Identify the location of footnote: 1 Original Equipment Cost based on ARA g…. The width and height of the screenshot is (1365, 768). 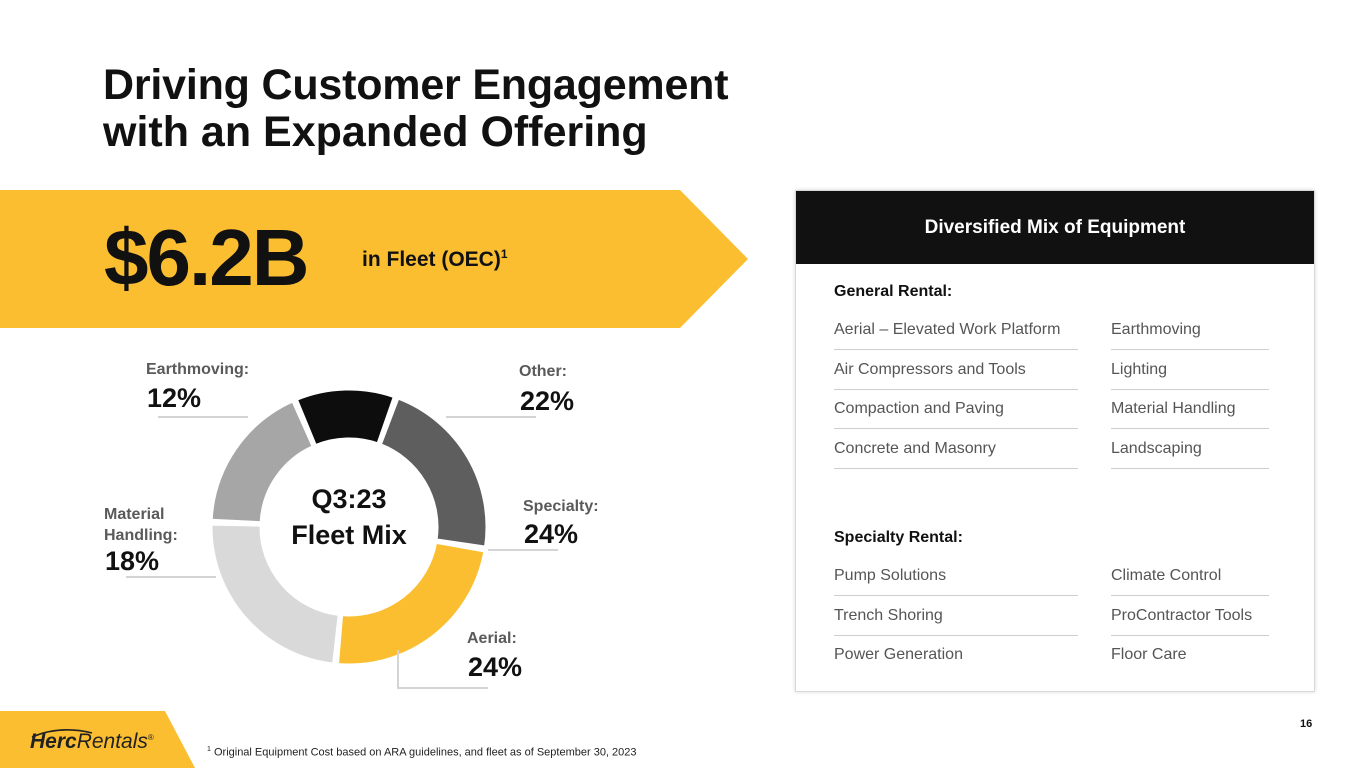
(422, 752).